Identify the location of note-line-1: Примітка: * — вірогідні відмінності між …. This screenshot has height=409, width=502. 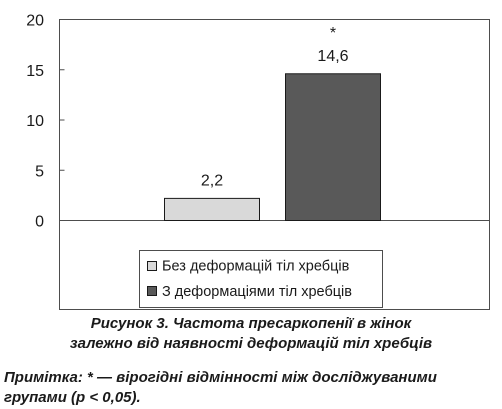
(220, 377).